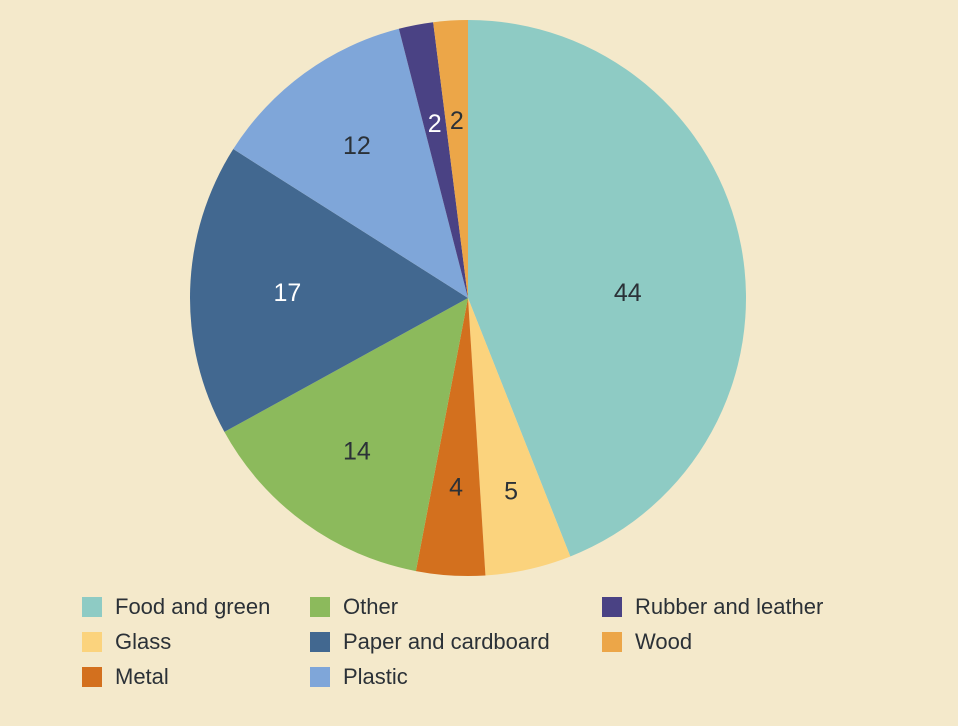  I want to click on legend-item-rubber-and-leather: Rubber and leather, so click(780, 606).